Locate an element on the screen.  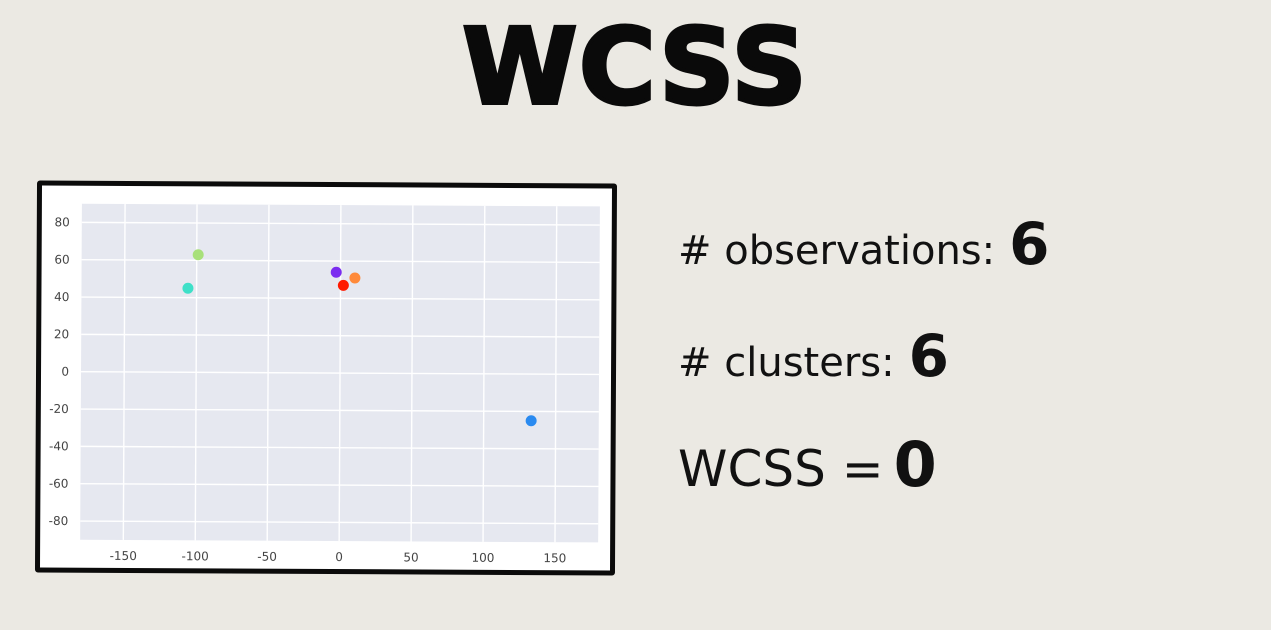
x-tick-label: 0 is located at coordinates (339, 557).